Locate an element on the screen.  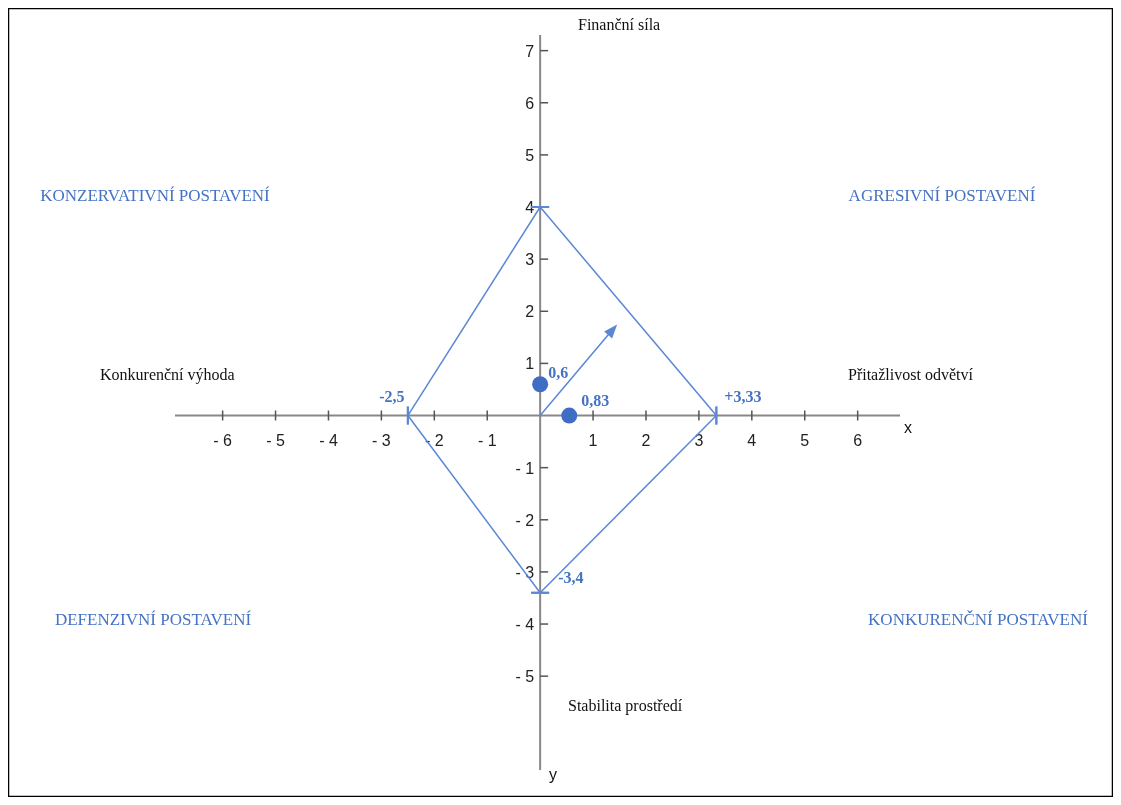
x-tick-label: - 4 is located at coordinates (328, 440).